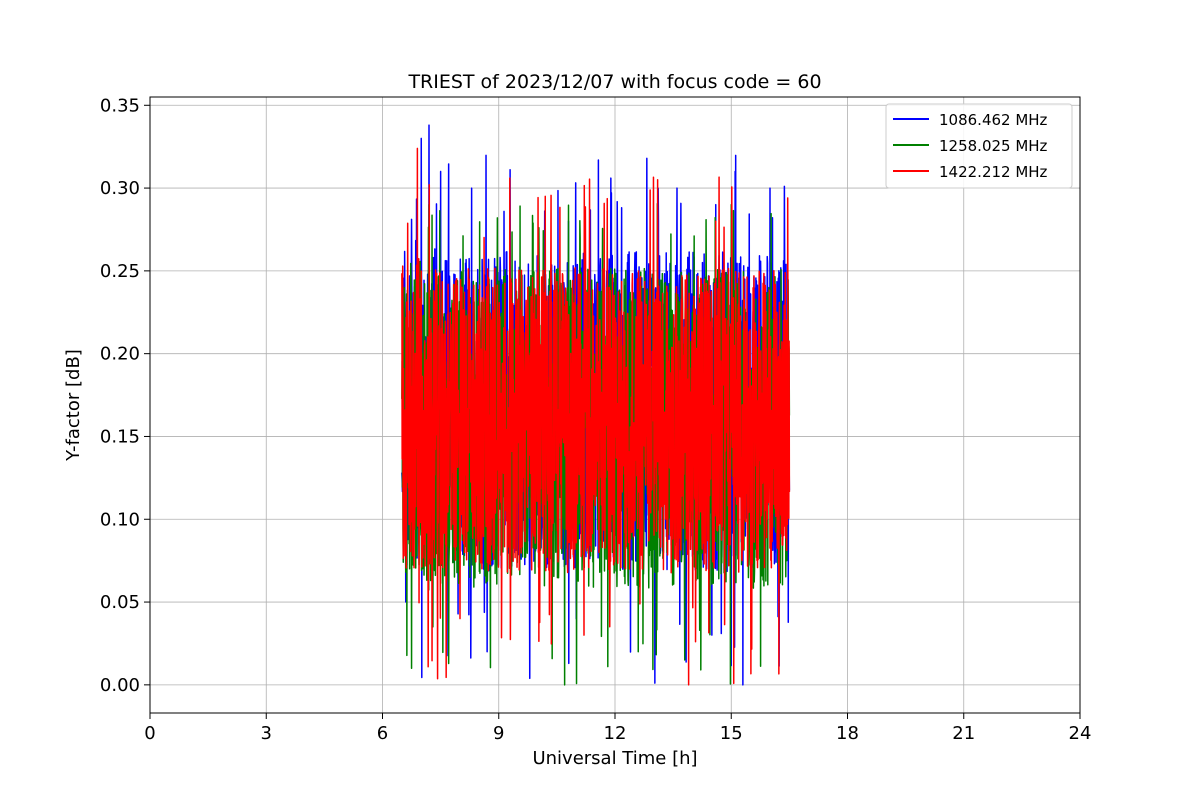  Describe the element at coordinates (120, 602) in the screenshot. I see `y-tick-label: 0.05` at that location.